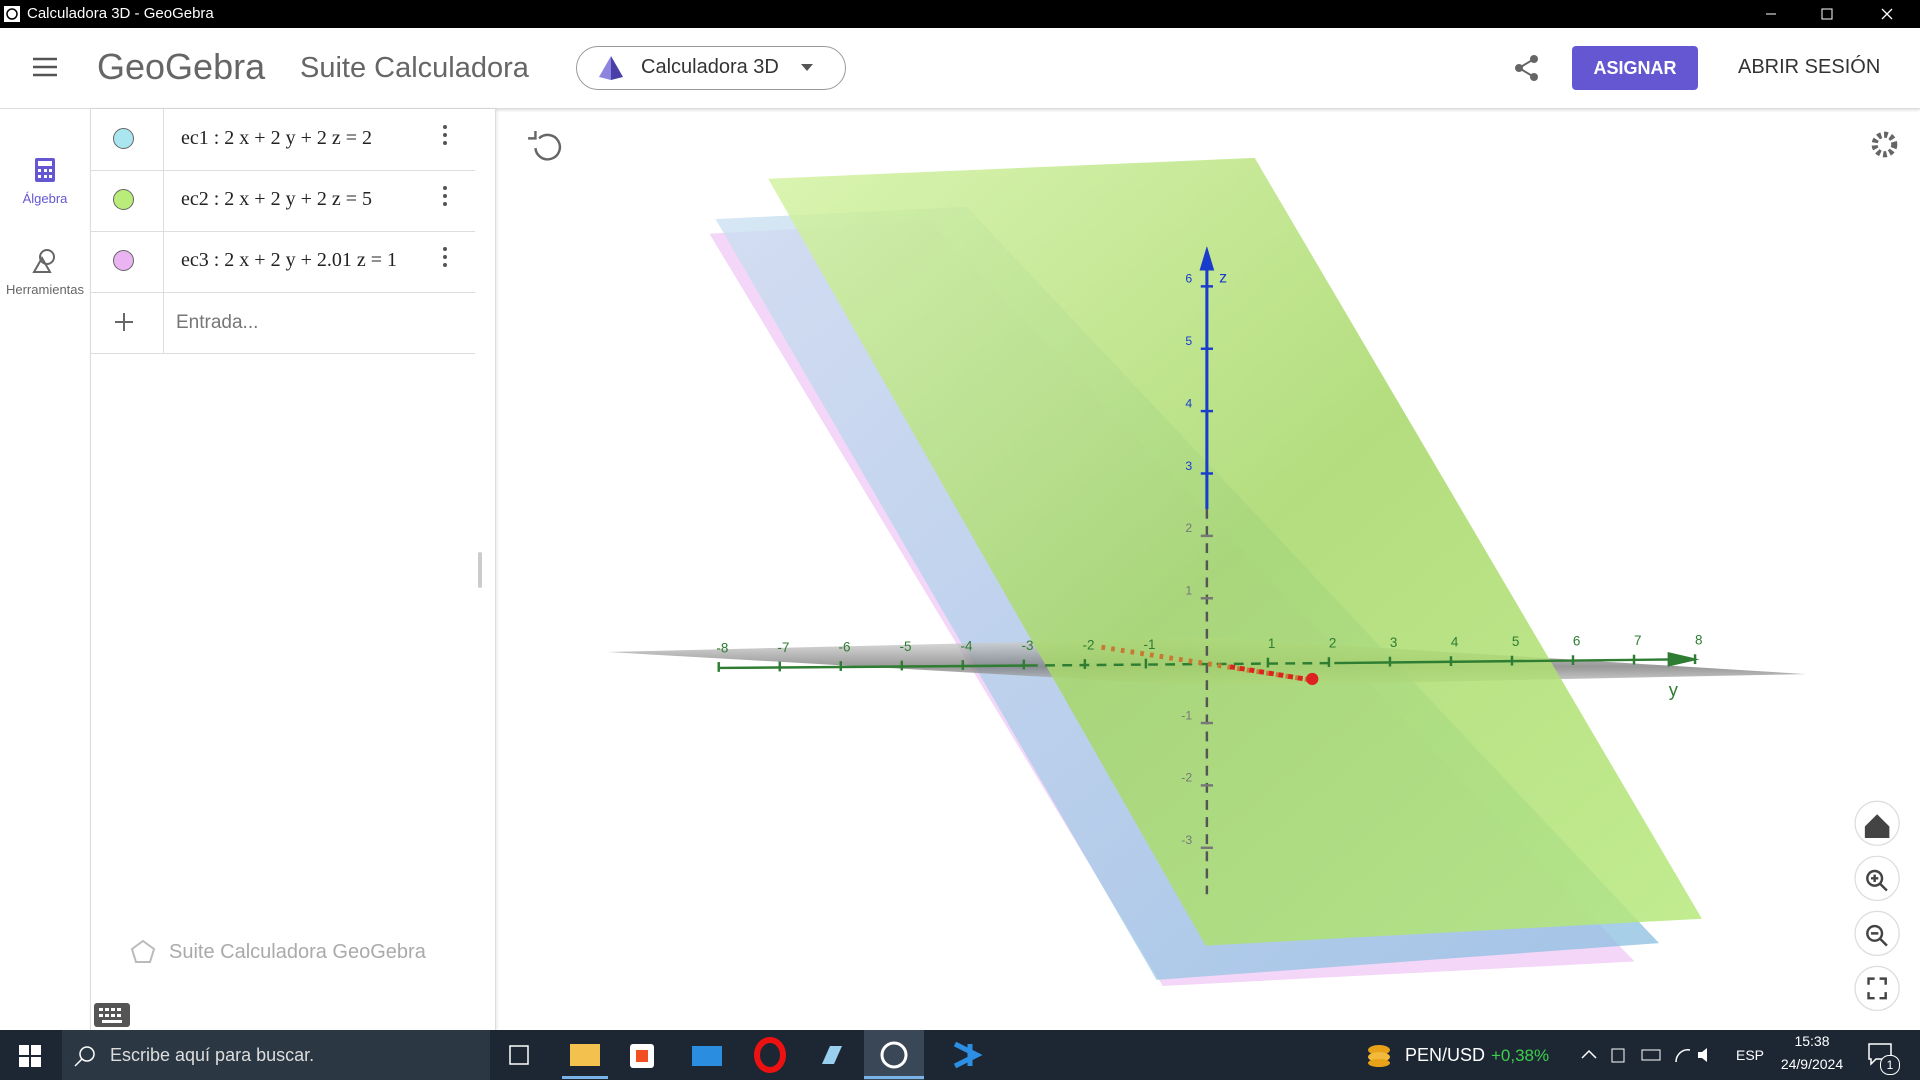 This screenshot has width=1920, height=1080. What do you see at coordinates (30, 1056) in the screenshot?
I see `start-button` at bounding box center [30, 1056].